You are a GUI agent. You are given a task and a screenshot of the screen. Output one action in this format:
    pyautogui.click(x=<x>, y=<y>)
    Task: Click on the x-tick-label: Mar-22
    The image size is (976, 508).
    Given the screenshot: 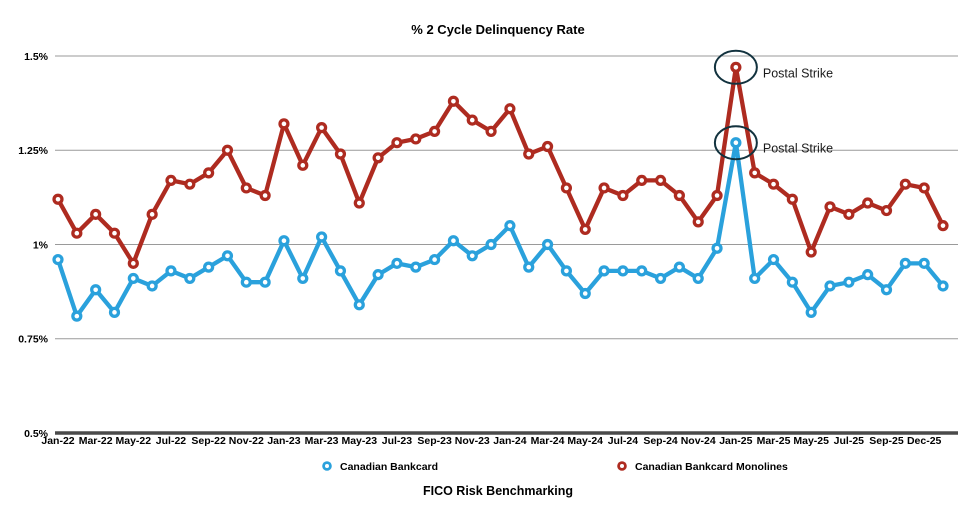 What is the action you would take?
    pyautogui.click(x=96, y=441)
    